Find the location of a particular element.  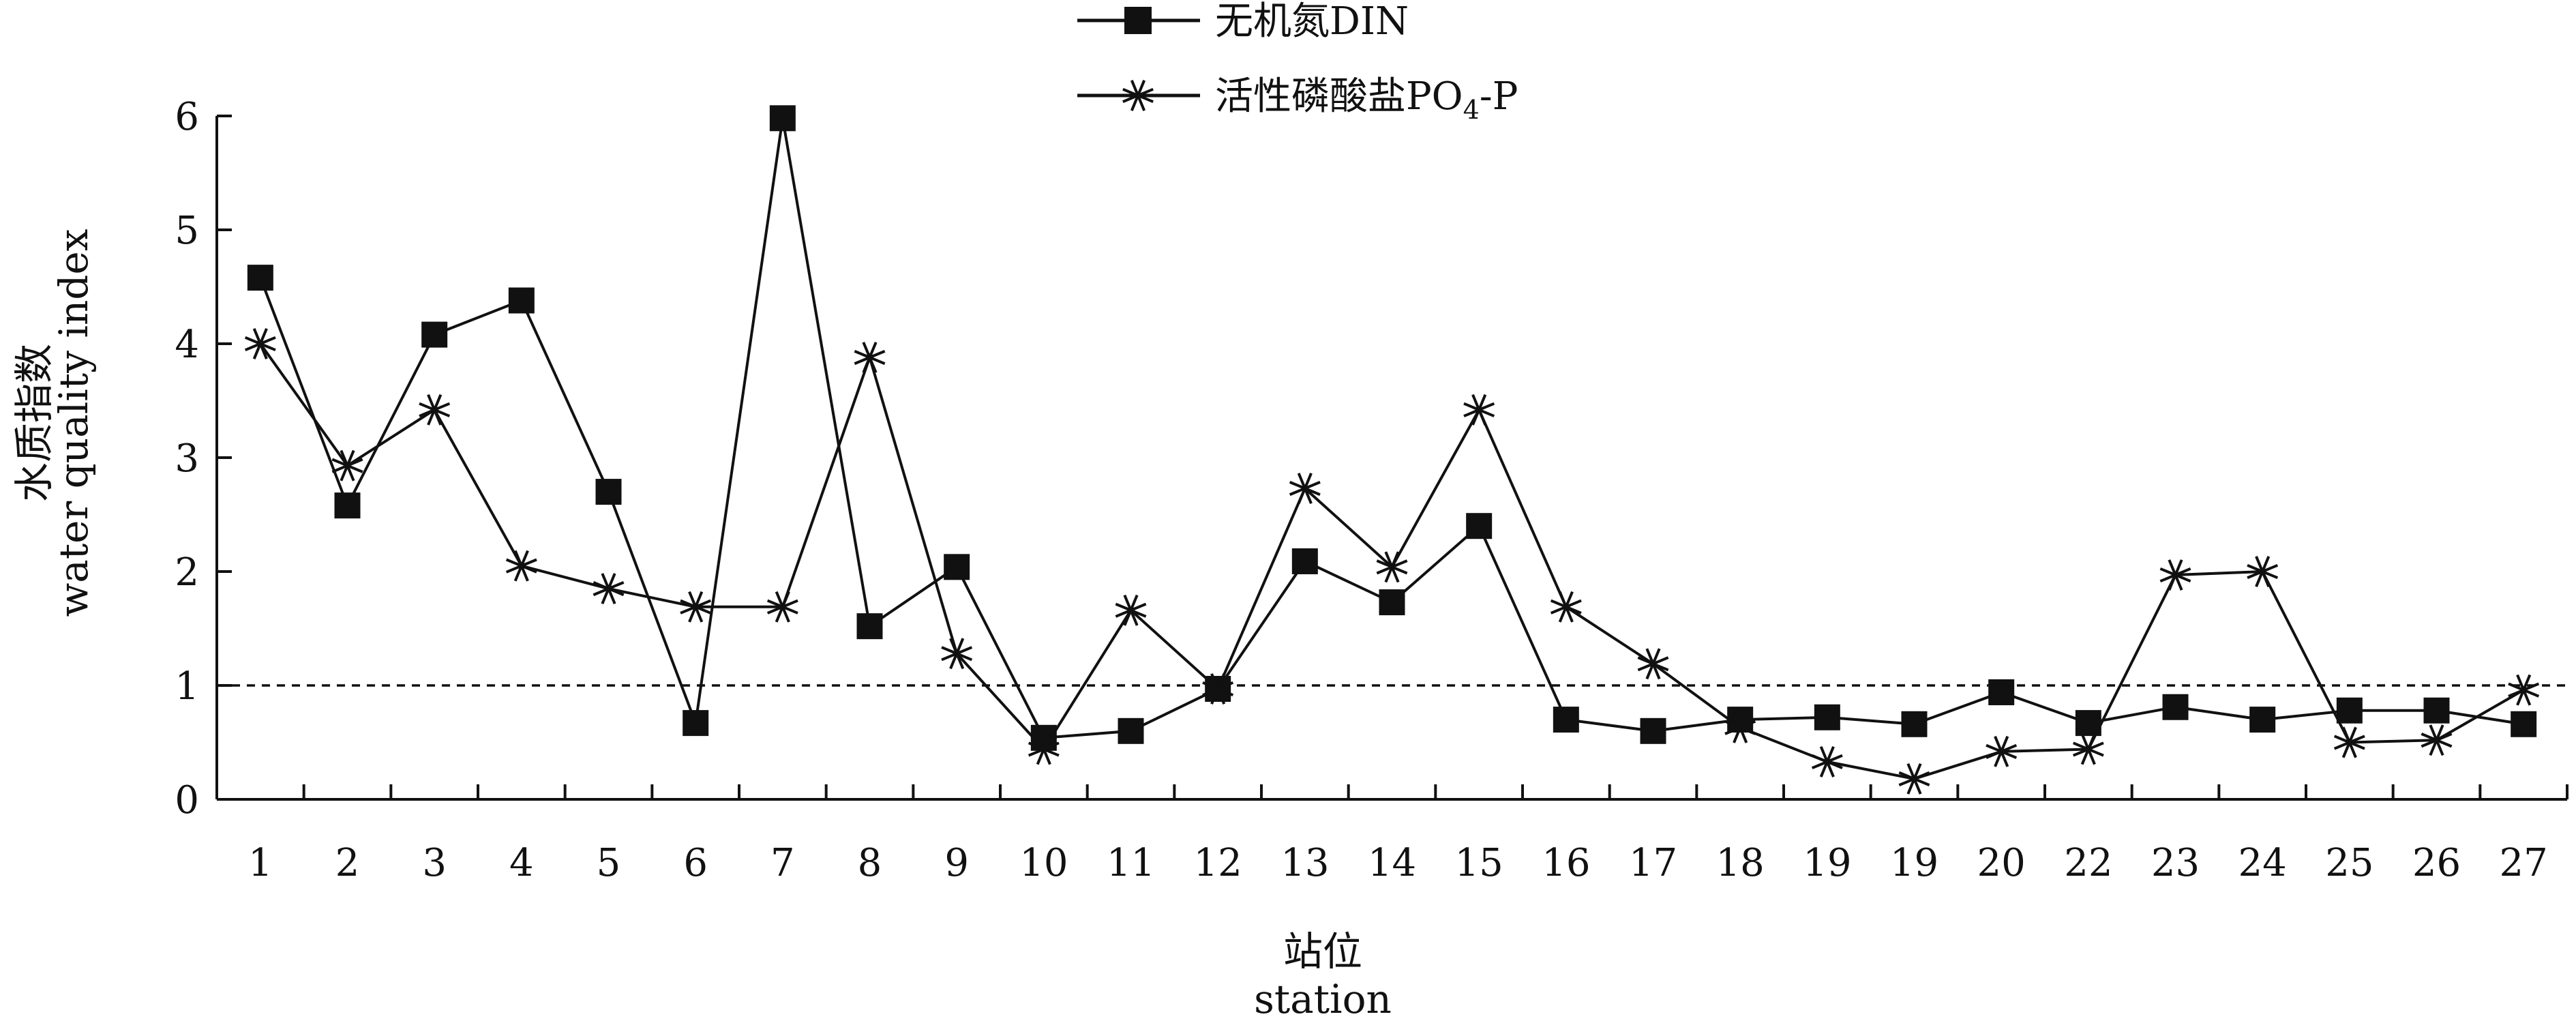

y-tick-label: 5 is located at coordinates (187, 231).